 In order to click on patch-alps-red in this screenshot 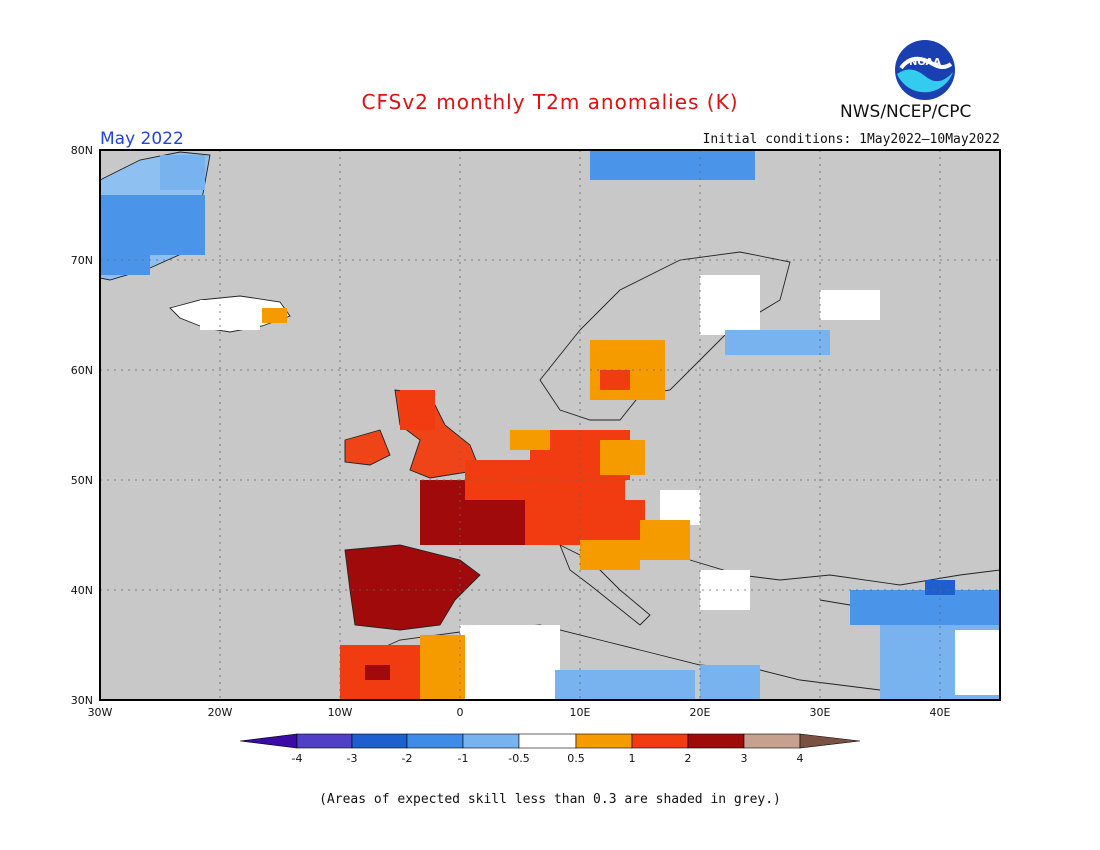, I will do `click(585, 522)`.